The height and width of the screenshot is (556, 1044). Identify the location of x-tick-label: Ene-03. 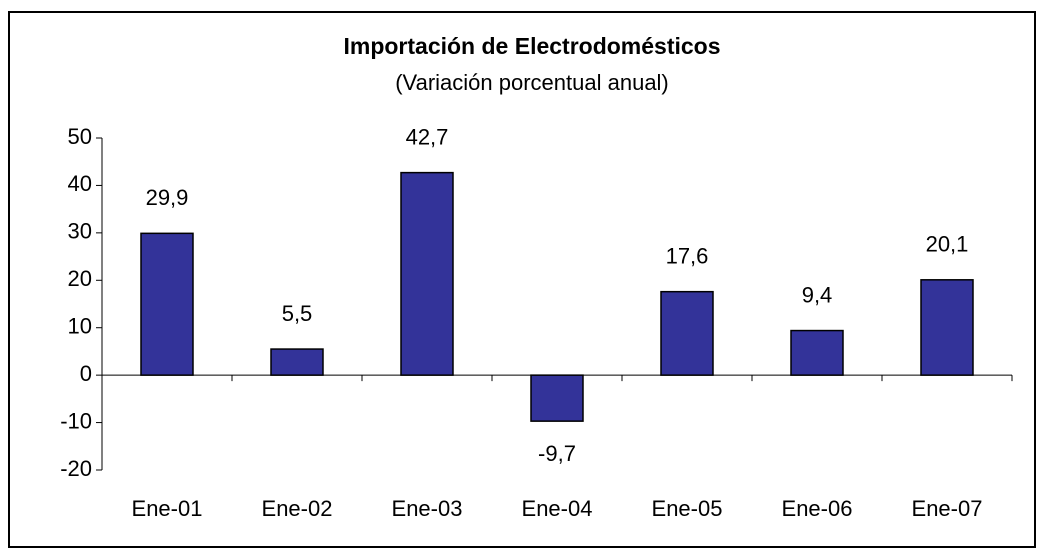
(427, 508).